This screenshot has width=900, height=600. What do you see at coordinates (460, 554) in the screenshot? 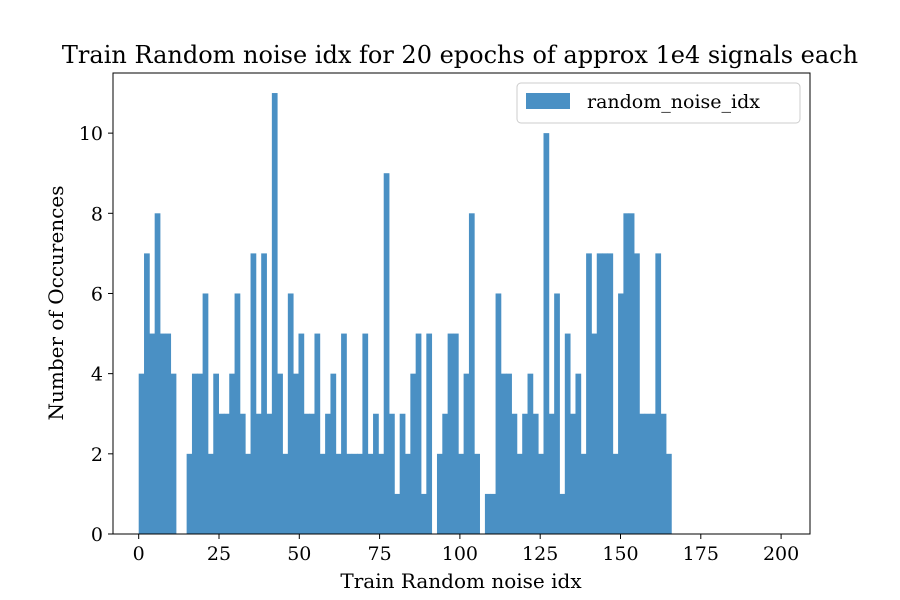
I see `x-tick-label: 100` at bounding box center [460, 554].